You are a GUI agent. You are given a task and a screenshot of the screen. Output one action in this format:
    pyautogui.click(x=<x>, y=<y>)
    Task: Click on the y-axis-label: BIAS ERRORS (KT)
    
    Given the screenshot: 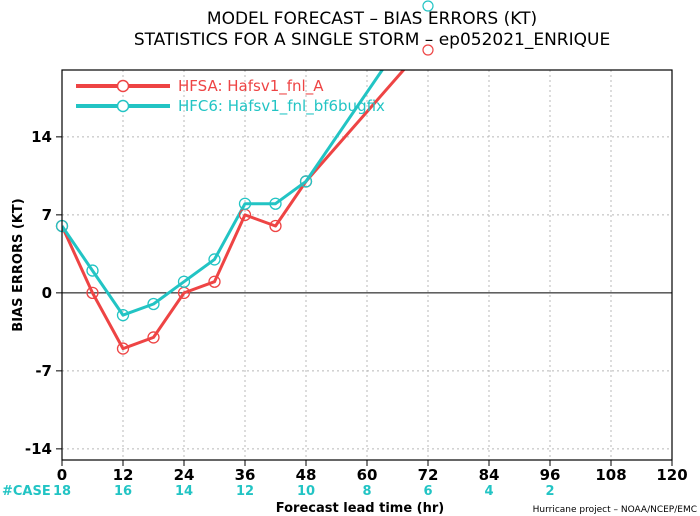 What is the action you would take?
    pyautogui.click(x=18, y=264)
    